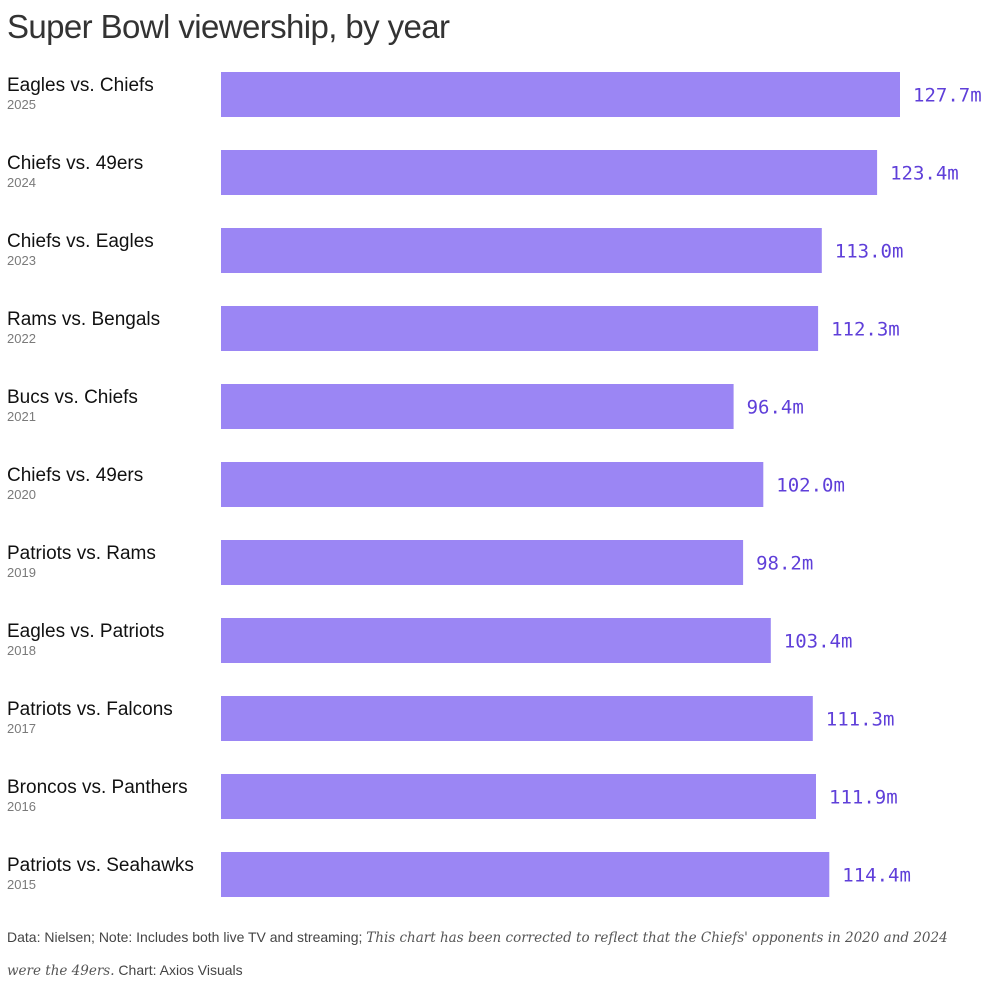 The image size is (983, 987). Describe the element at coordinates (477, 406) in the screenshot. I see `bar-2021` at that location.